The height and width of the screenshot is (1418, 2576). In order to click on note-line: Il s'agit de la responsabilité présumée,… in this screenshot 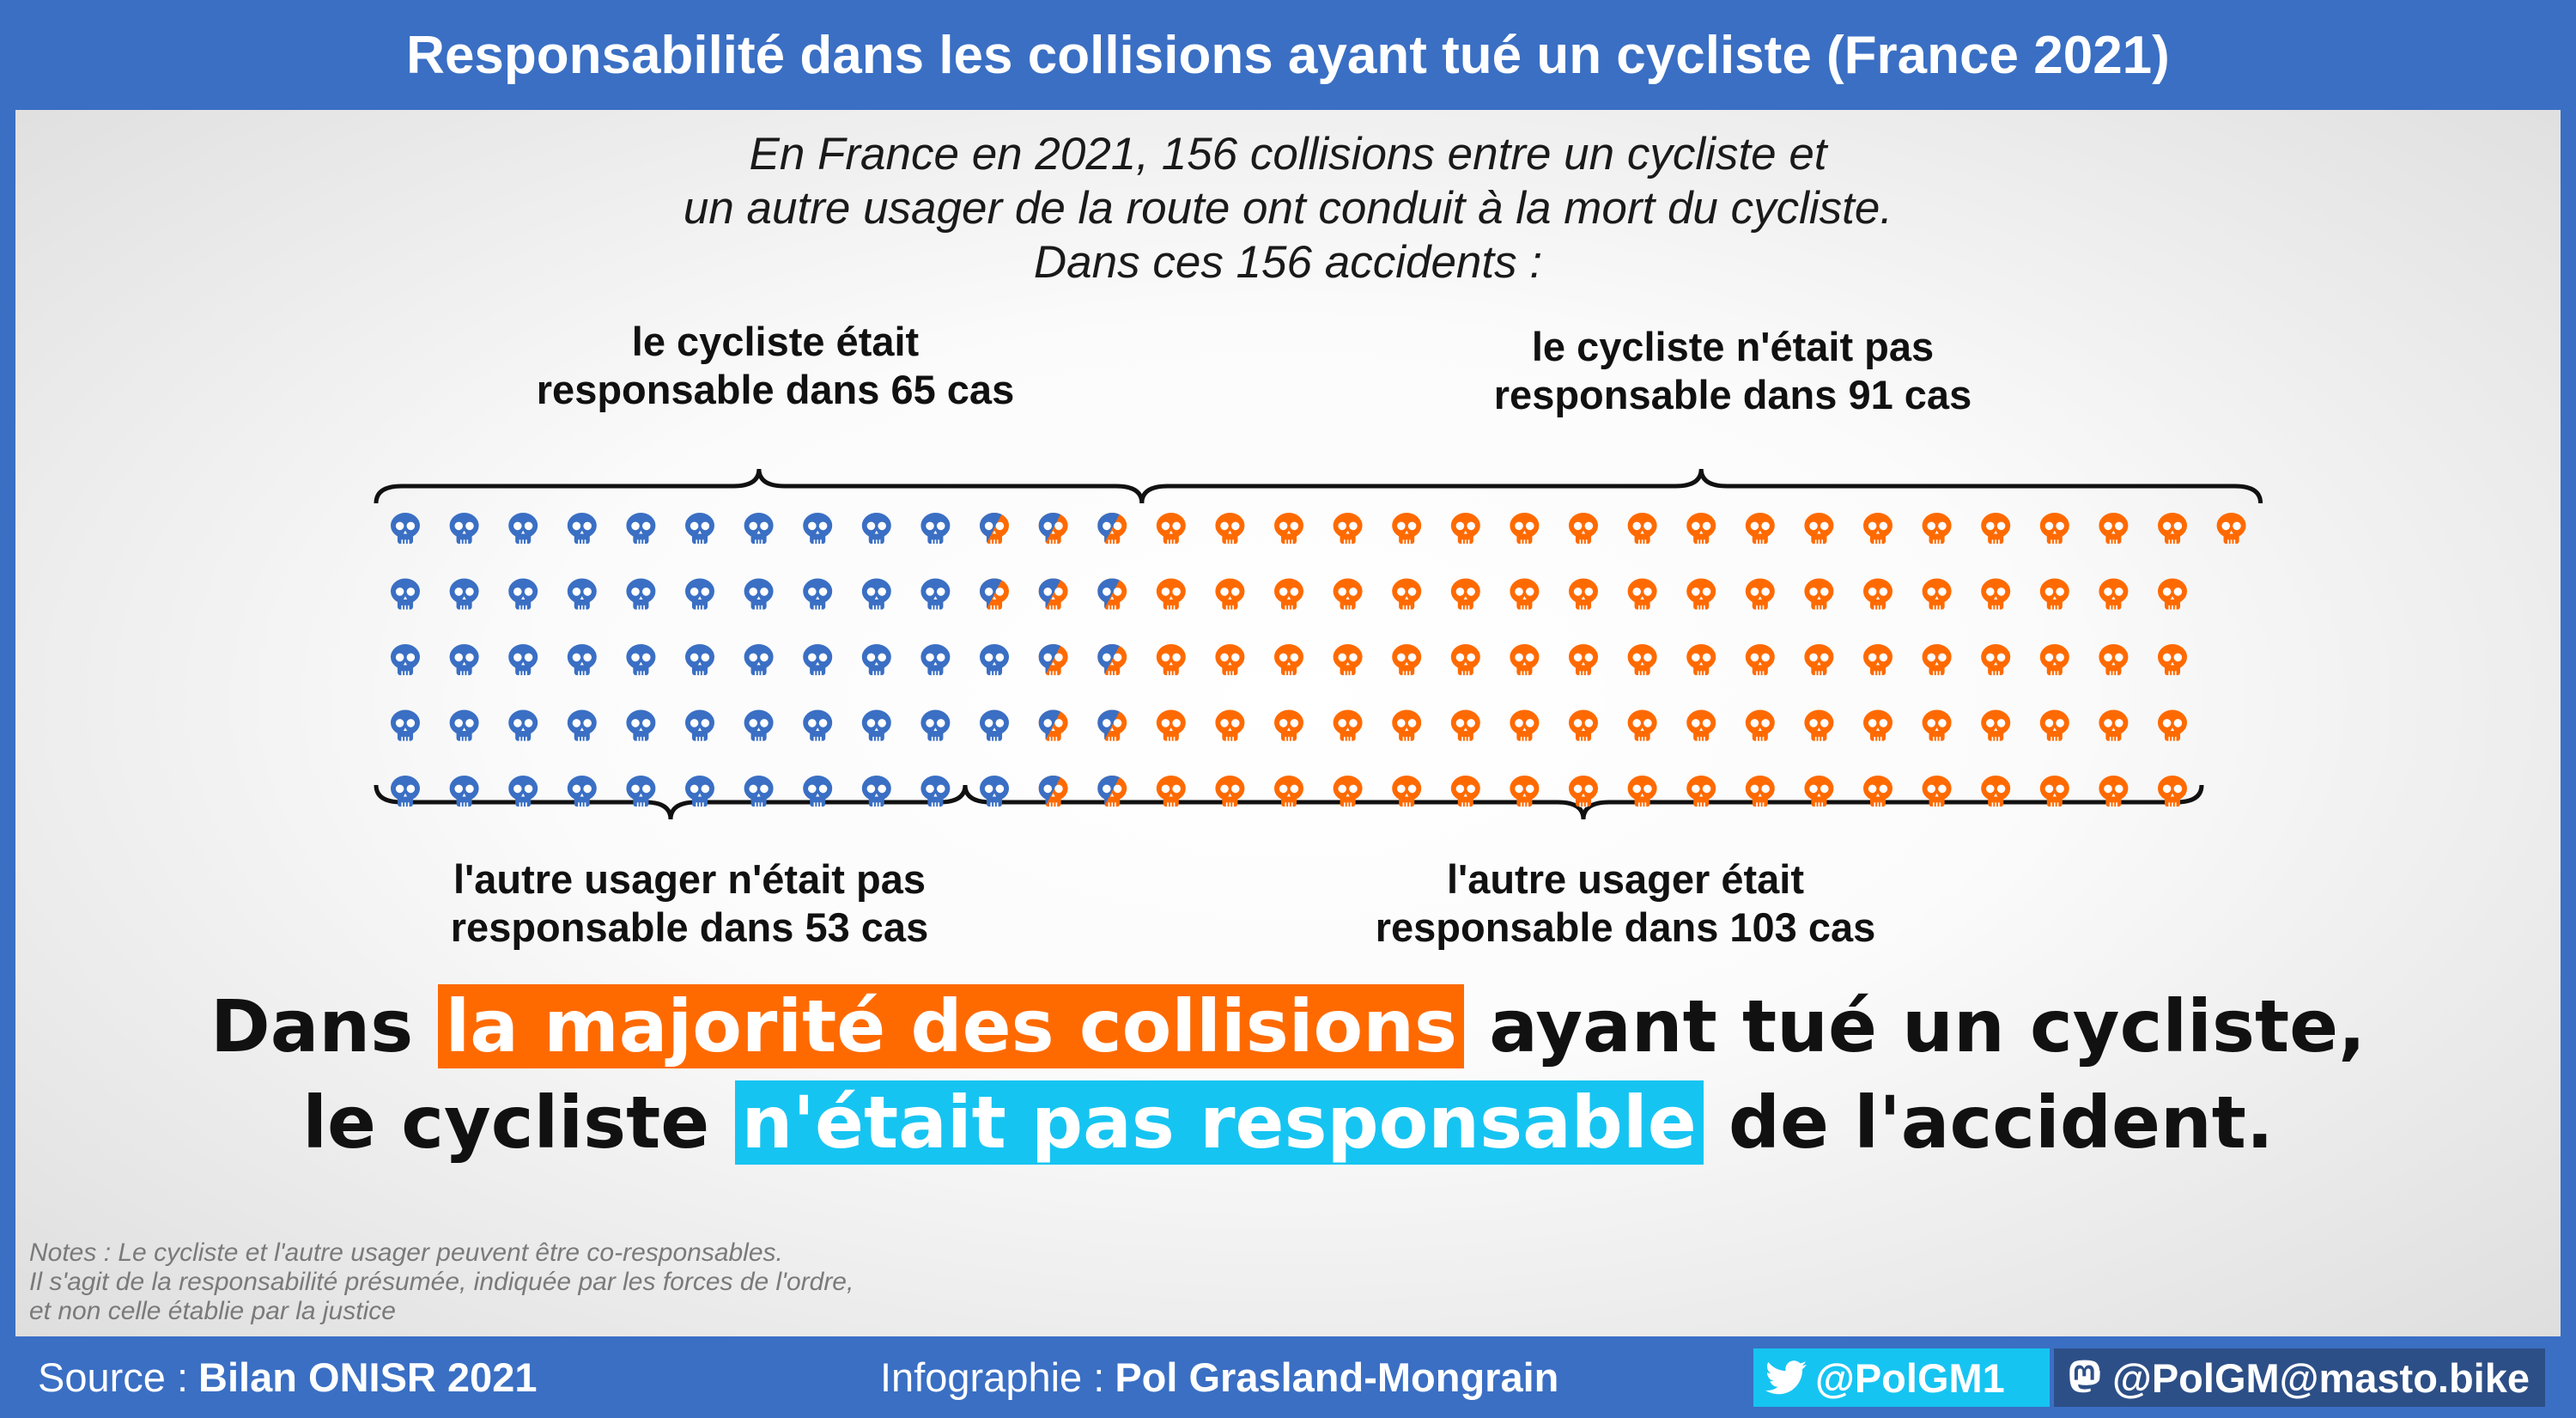, I will do `click(441, 1282)`.